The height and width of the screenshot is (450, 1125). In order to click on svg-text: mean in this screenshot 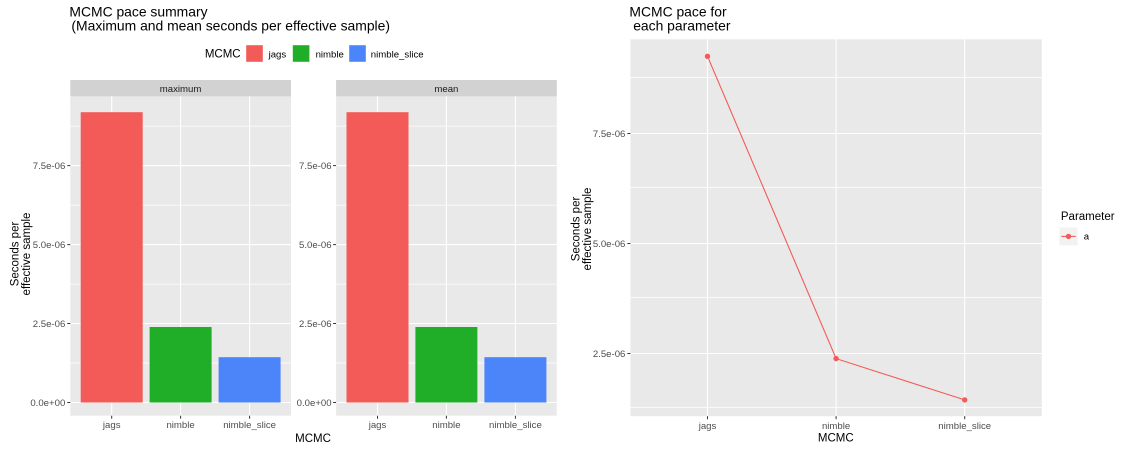, I will do `click(446, 89)`.